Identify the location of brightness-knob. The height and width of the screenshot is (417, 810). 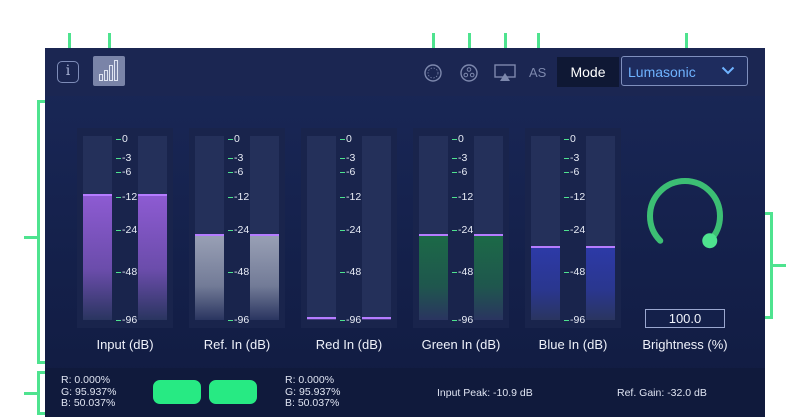
(685, 218).